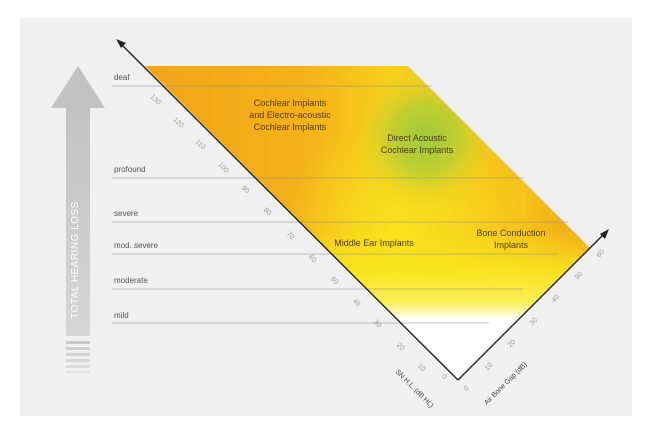 This screenshot has height=434, width=645. I want to click on cochlear-label-line-3: Cochlear Implants, so click(290, 127).